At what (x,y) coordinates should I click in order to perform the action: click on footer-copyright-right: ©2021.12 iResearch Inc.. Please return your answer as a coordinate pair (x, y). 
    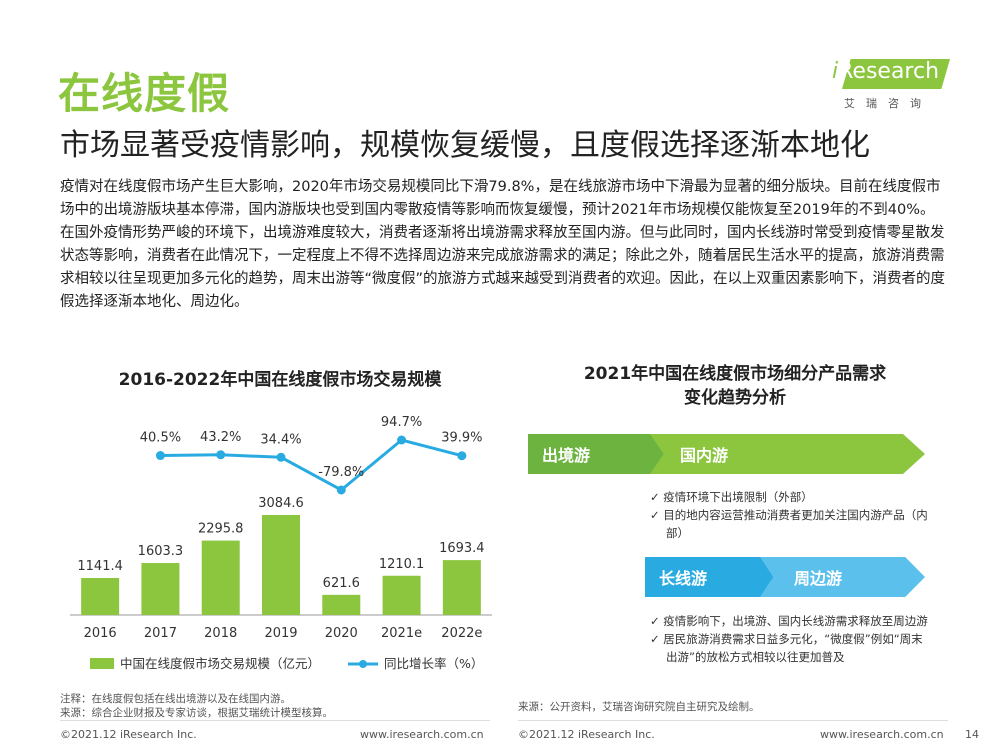
    Looking at the image, I should click on (586, 734).